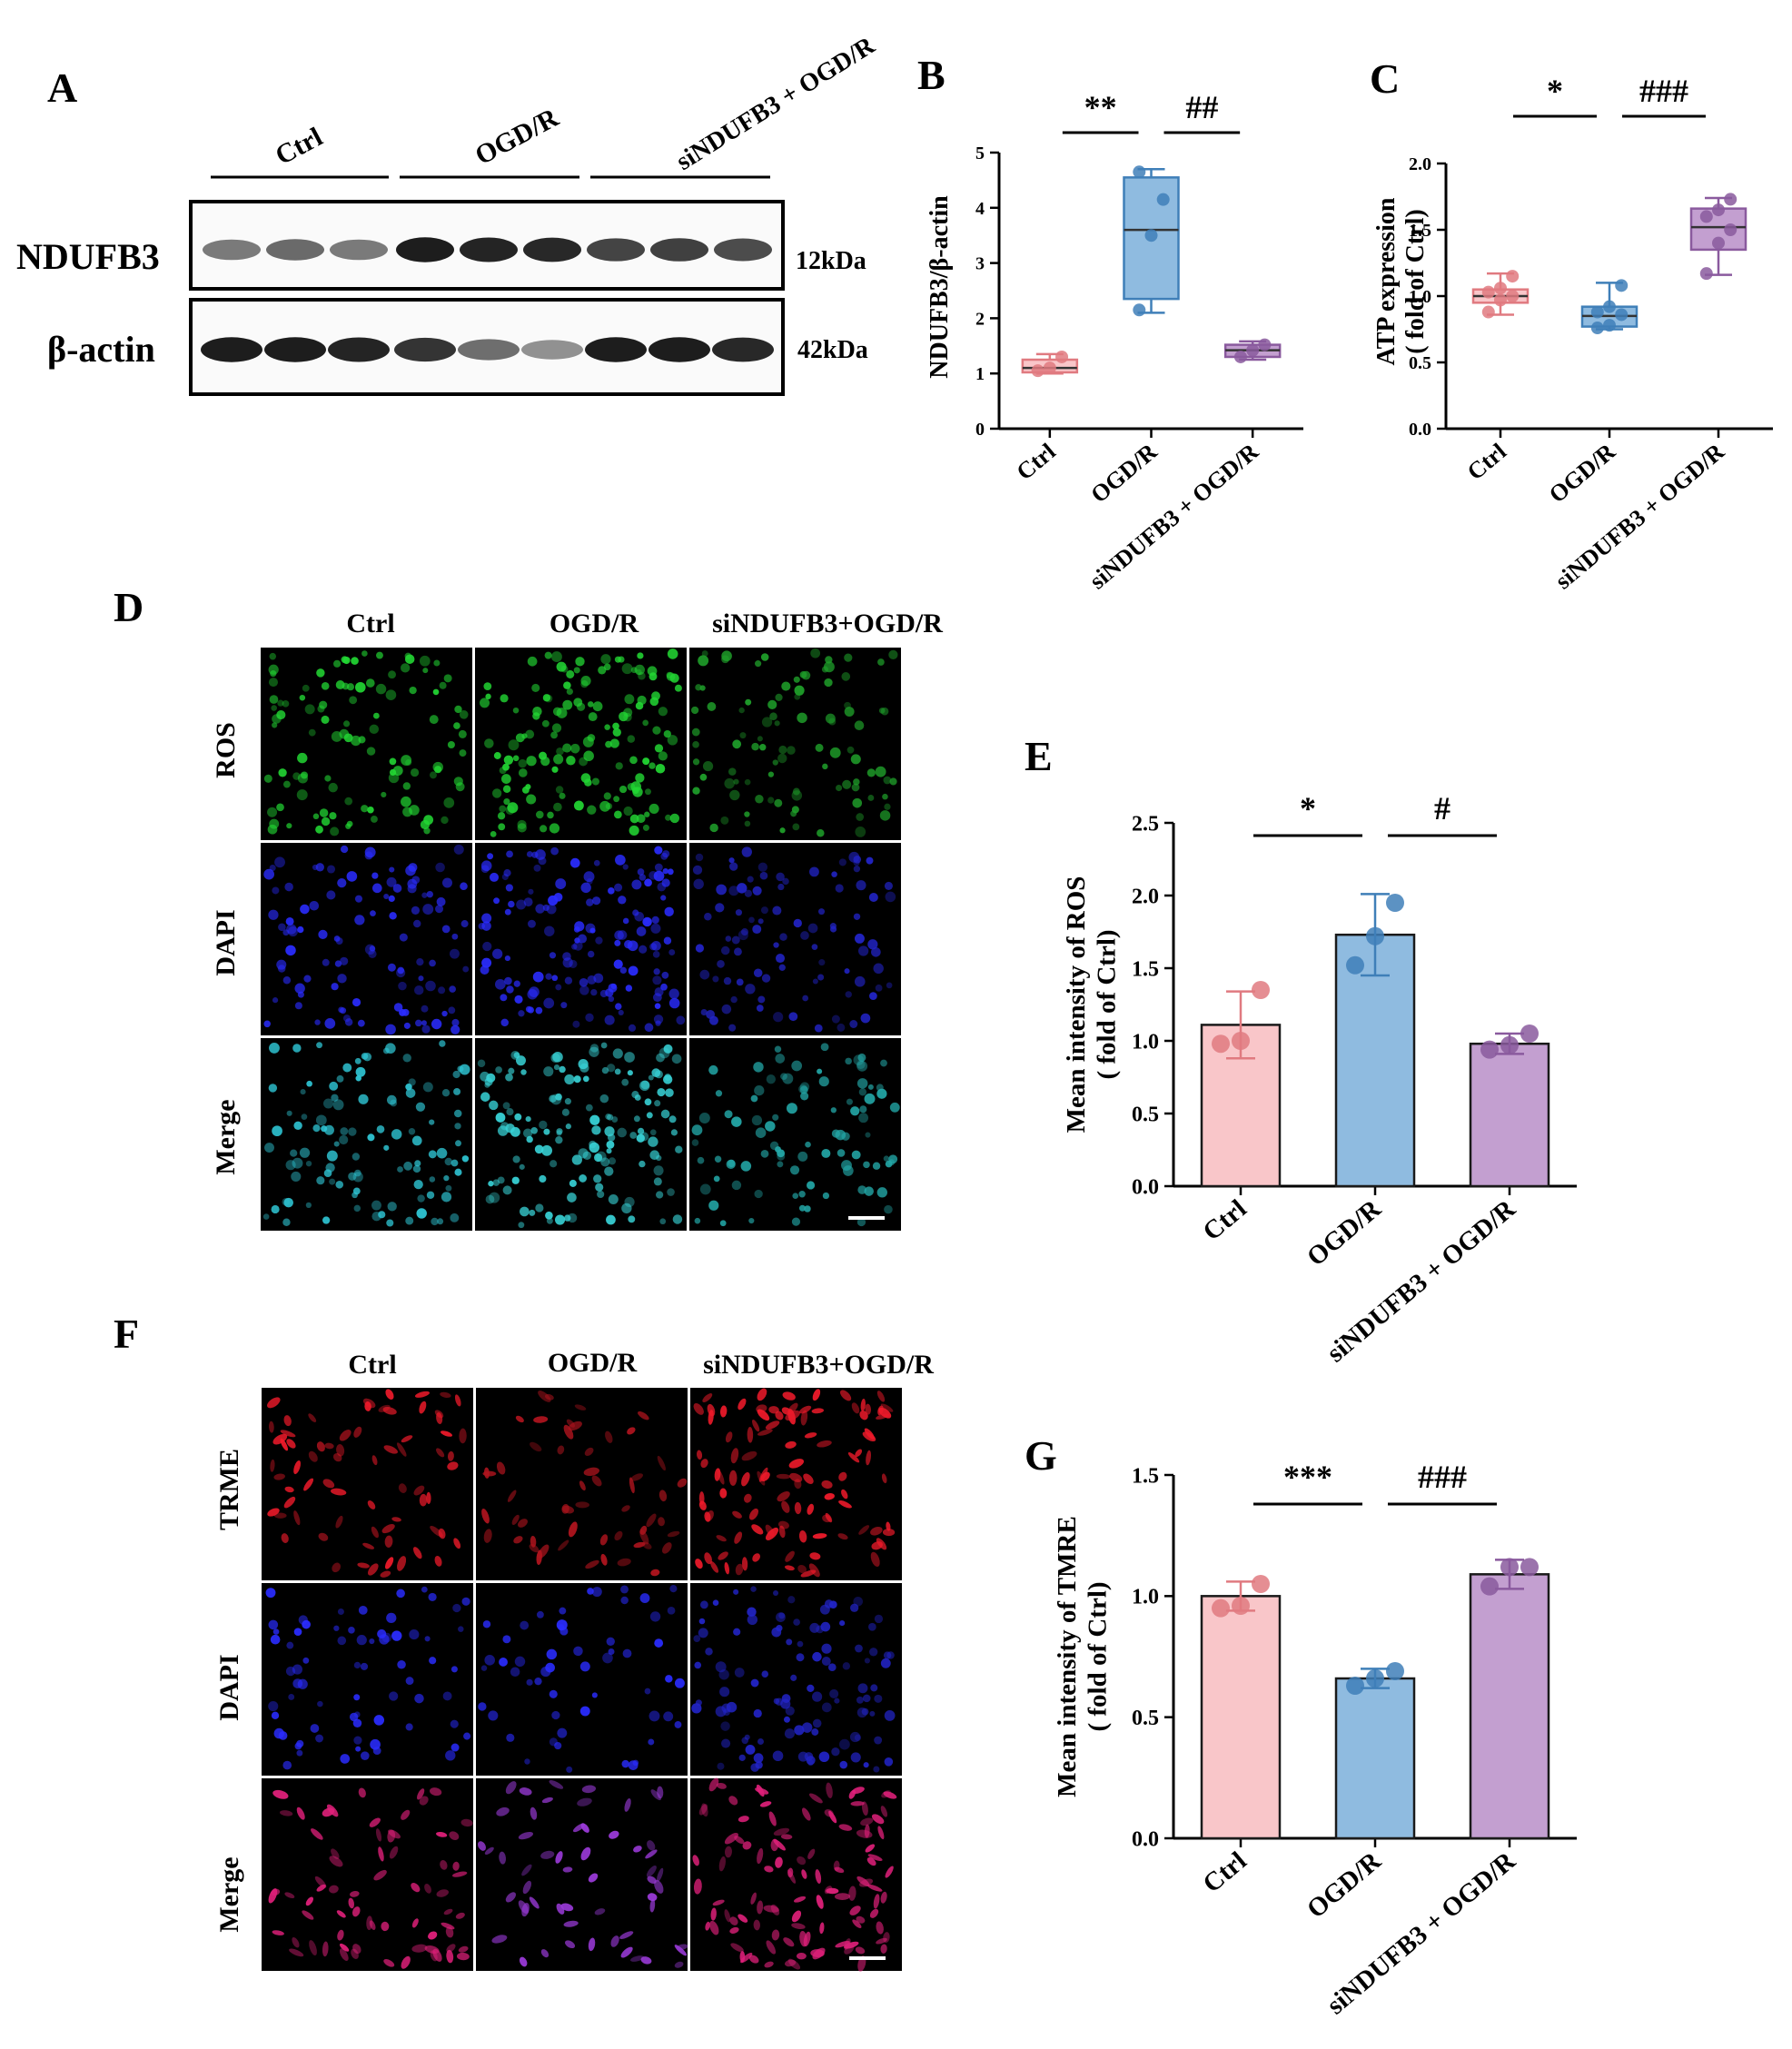 Image resolution: width=1792 pixels, height=2049 pixels. I want to click on row-label-ros: ROS, so click(226, 750).